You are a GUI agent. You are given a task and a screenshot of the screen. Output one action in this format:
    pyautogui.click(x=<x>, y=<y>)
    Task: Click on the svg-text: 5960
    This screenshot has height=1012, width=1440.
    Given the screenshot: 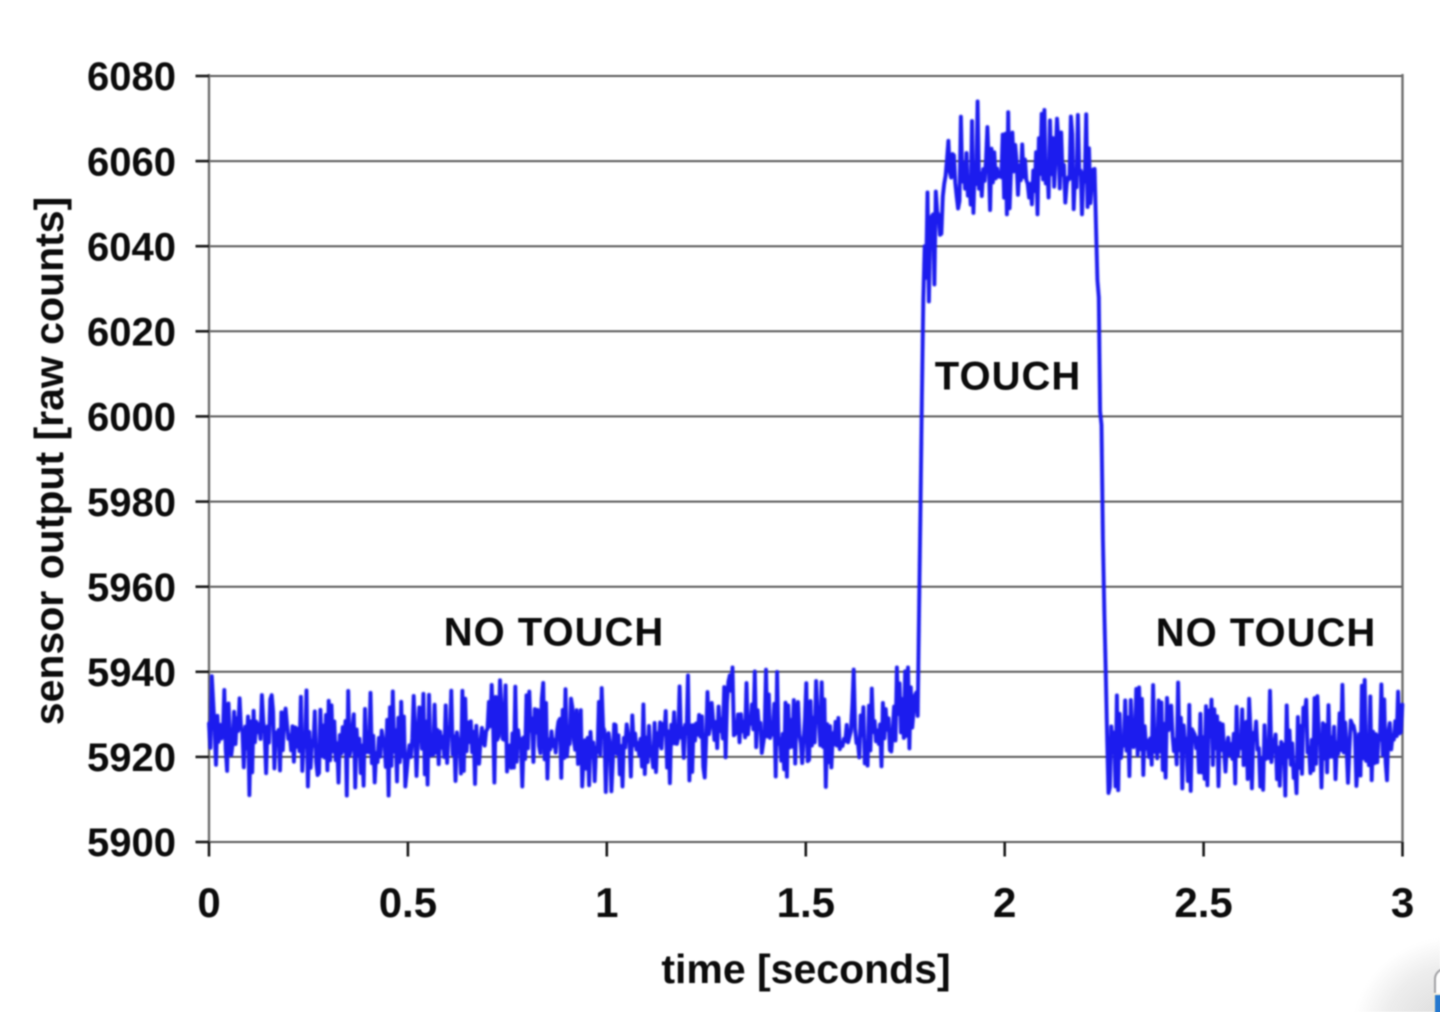 What is the action you would take?
    pyautogui.click(x=131, y=588)
    